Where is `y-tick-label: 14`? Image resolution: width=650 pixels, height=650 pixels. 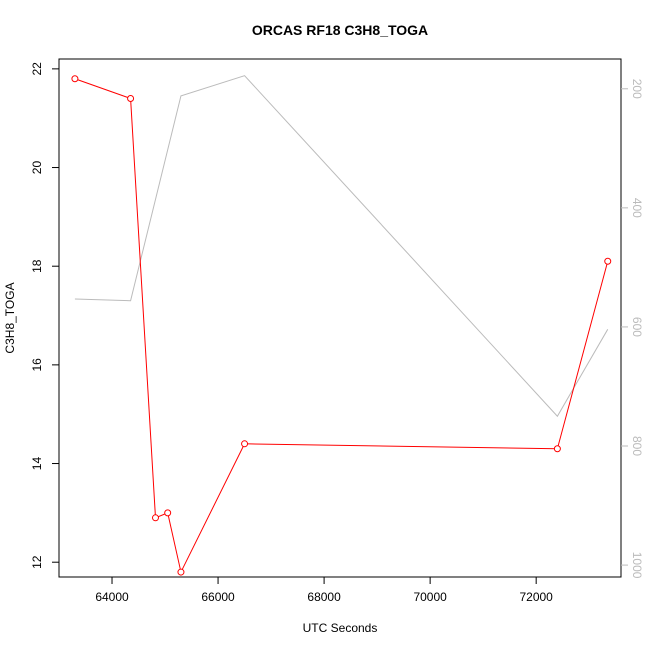 y-tick-label: 14 is located at coordinates (37, 464).